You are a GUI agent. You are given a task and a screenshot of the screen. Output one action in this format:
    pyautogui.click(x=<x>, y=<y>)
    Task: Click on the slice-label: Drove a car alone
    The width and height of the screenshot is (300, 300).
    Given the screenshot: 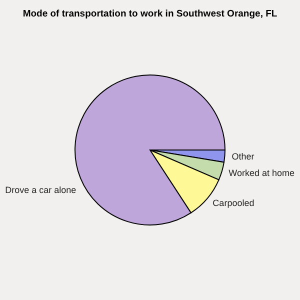 What is the action you would take?
    pyautogui.click(x=40, y=190)
    